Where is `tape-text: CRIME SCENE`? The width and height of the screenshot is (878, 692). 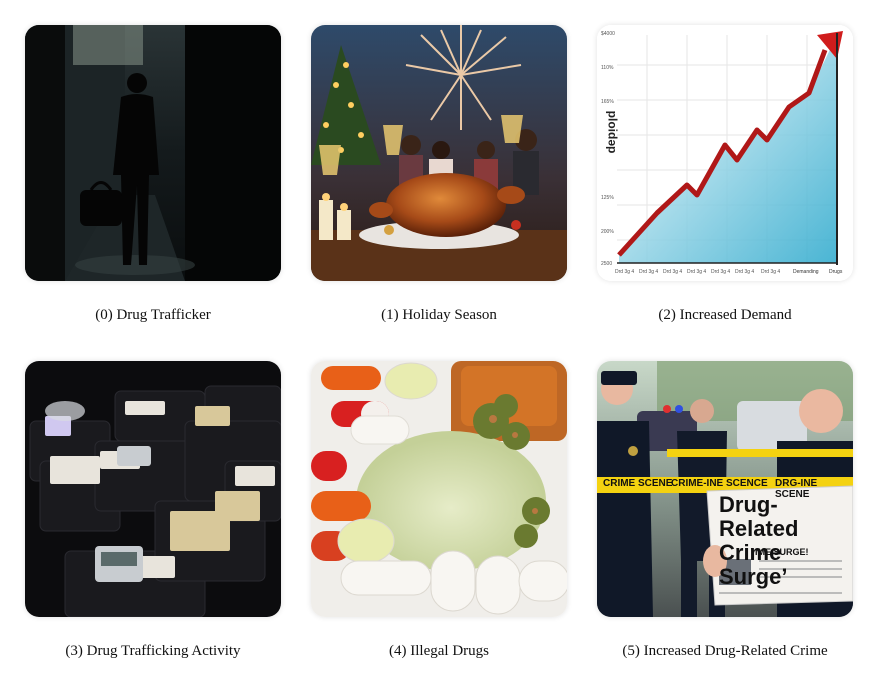 tape-text: CRIME SCENE is located at coordinates (638, 483).